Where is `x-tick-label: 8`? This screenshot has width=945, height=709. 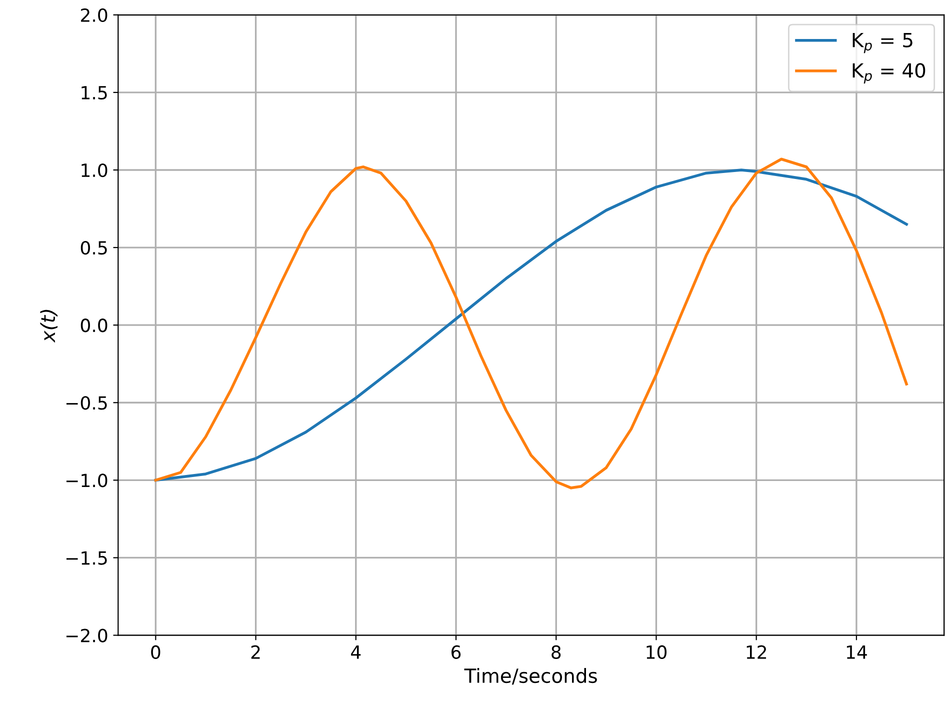
x-tick-label: 8 is located at coordinates (556, 652).